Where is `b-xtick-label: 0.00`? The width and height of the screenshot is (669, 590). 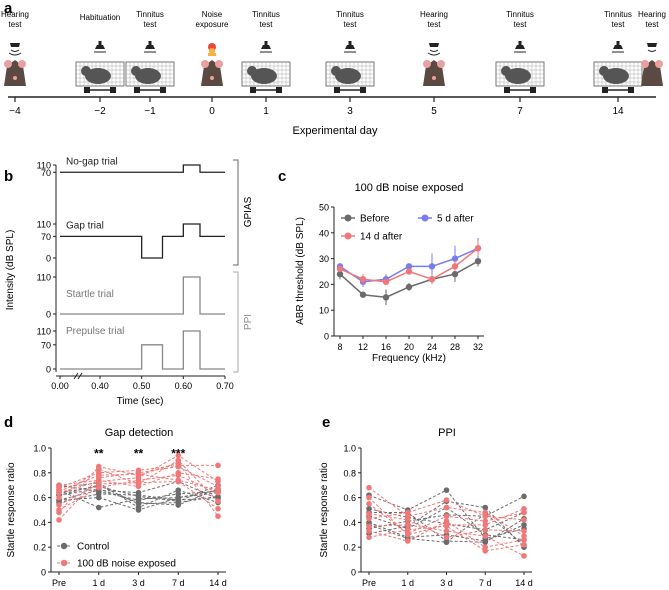
b-xtick-label: 0.00 is located at coordinates (60, 386).